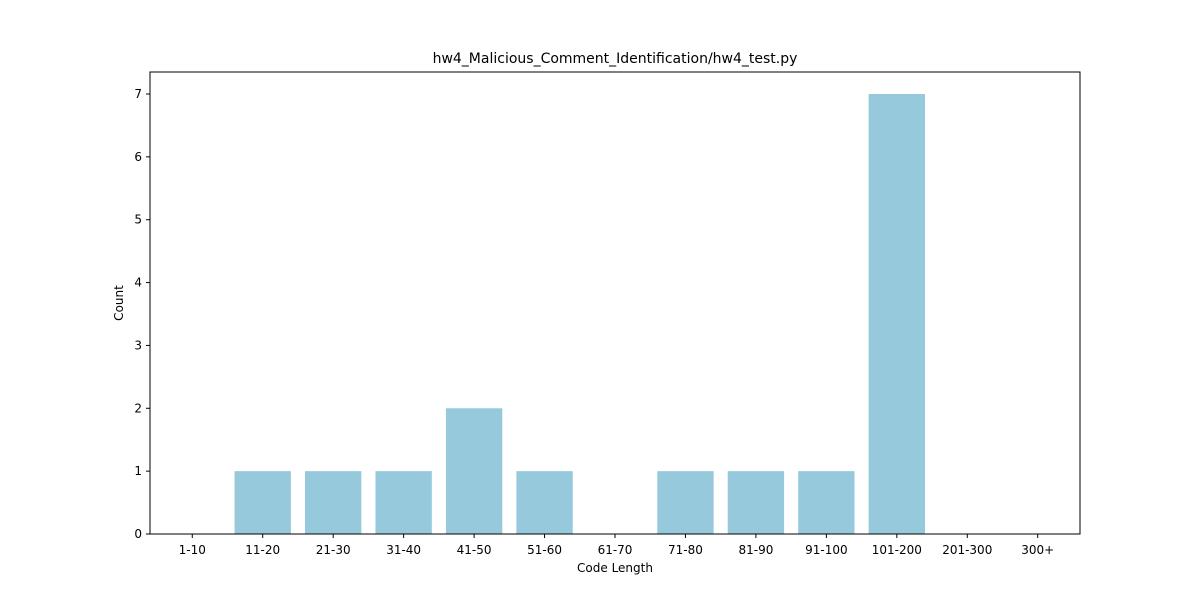 The image size is (1200, 600). I want to click on x-tick-label: 1-10, so click(192, 550).